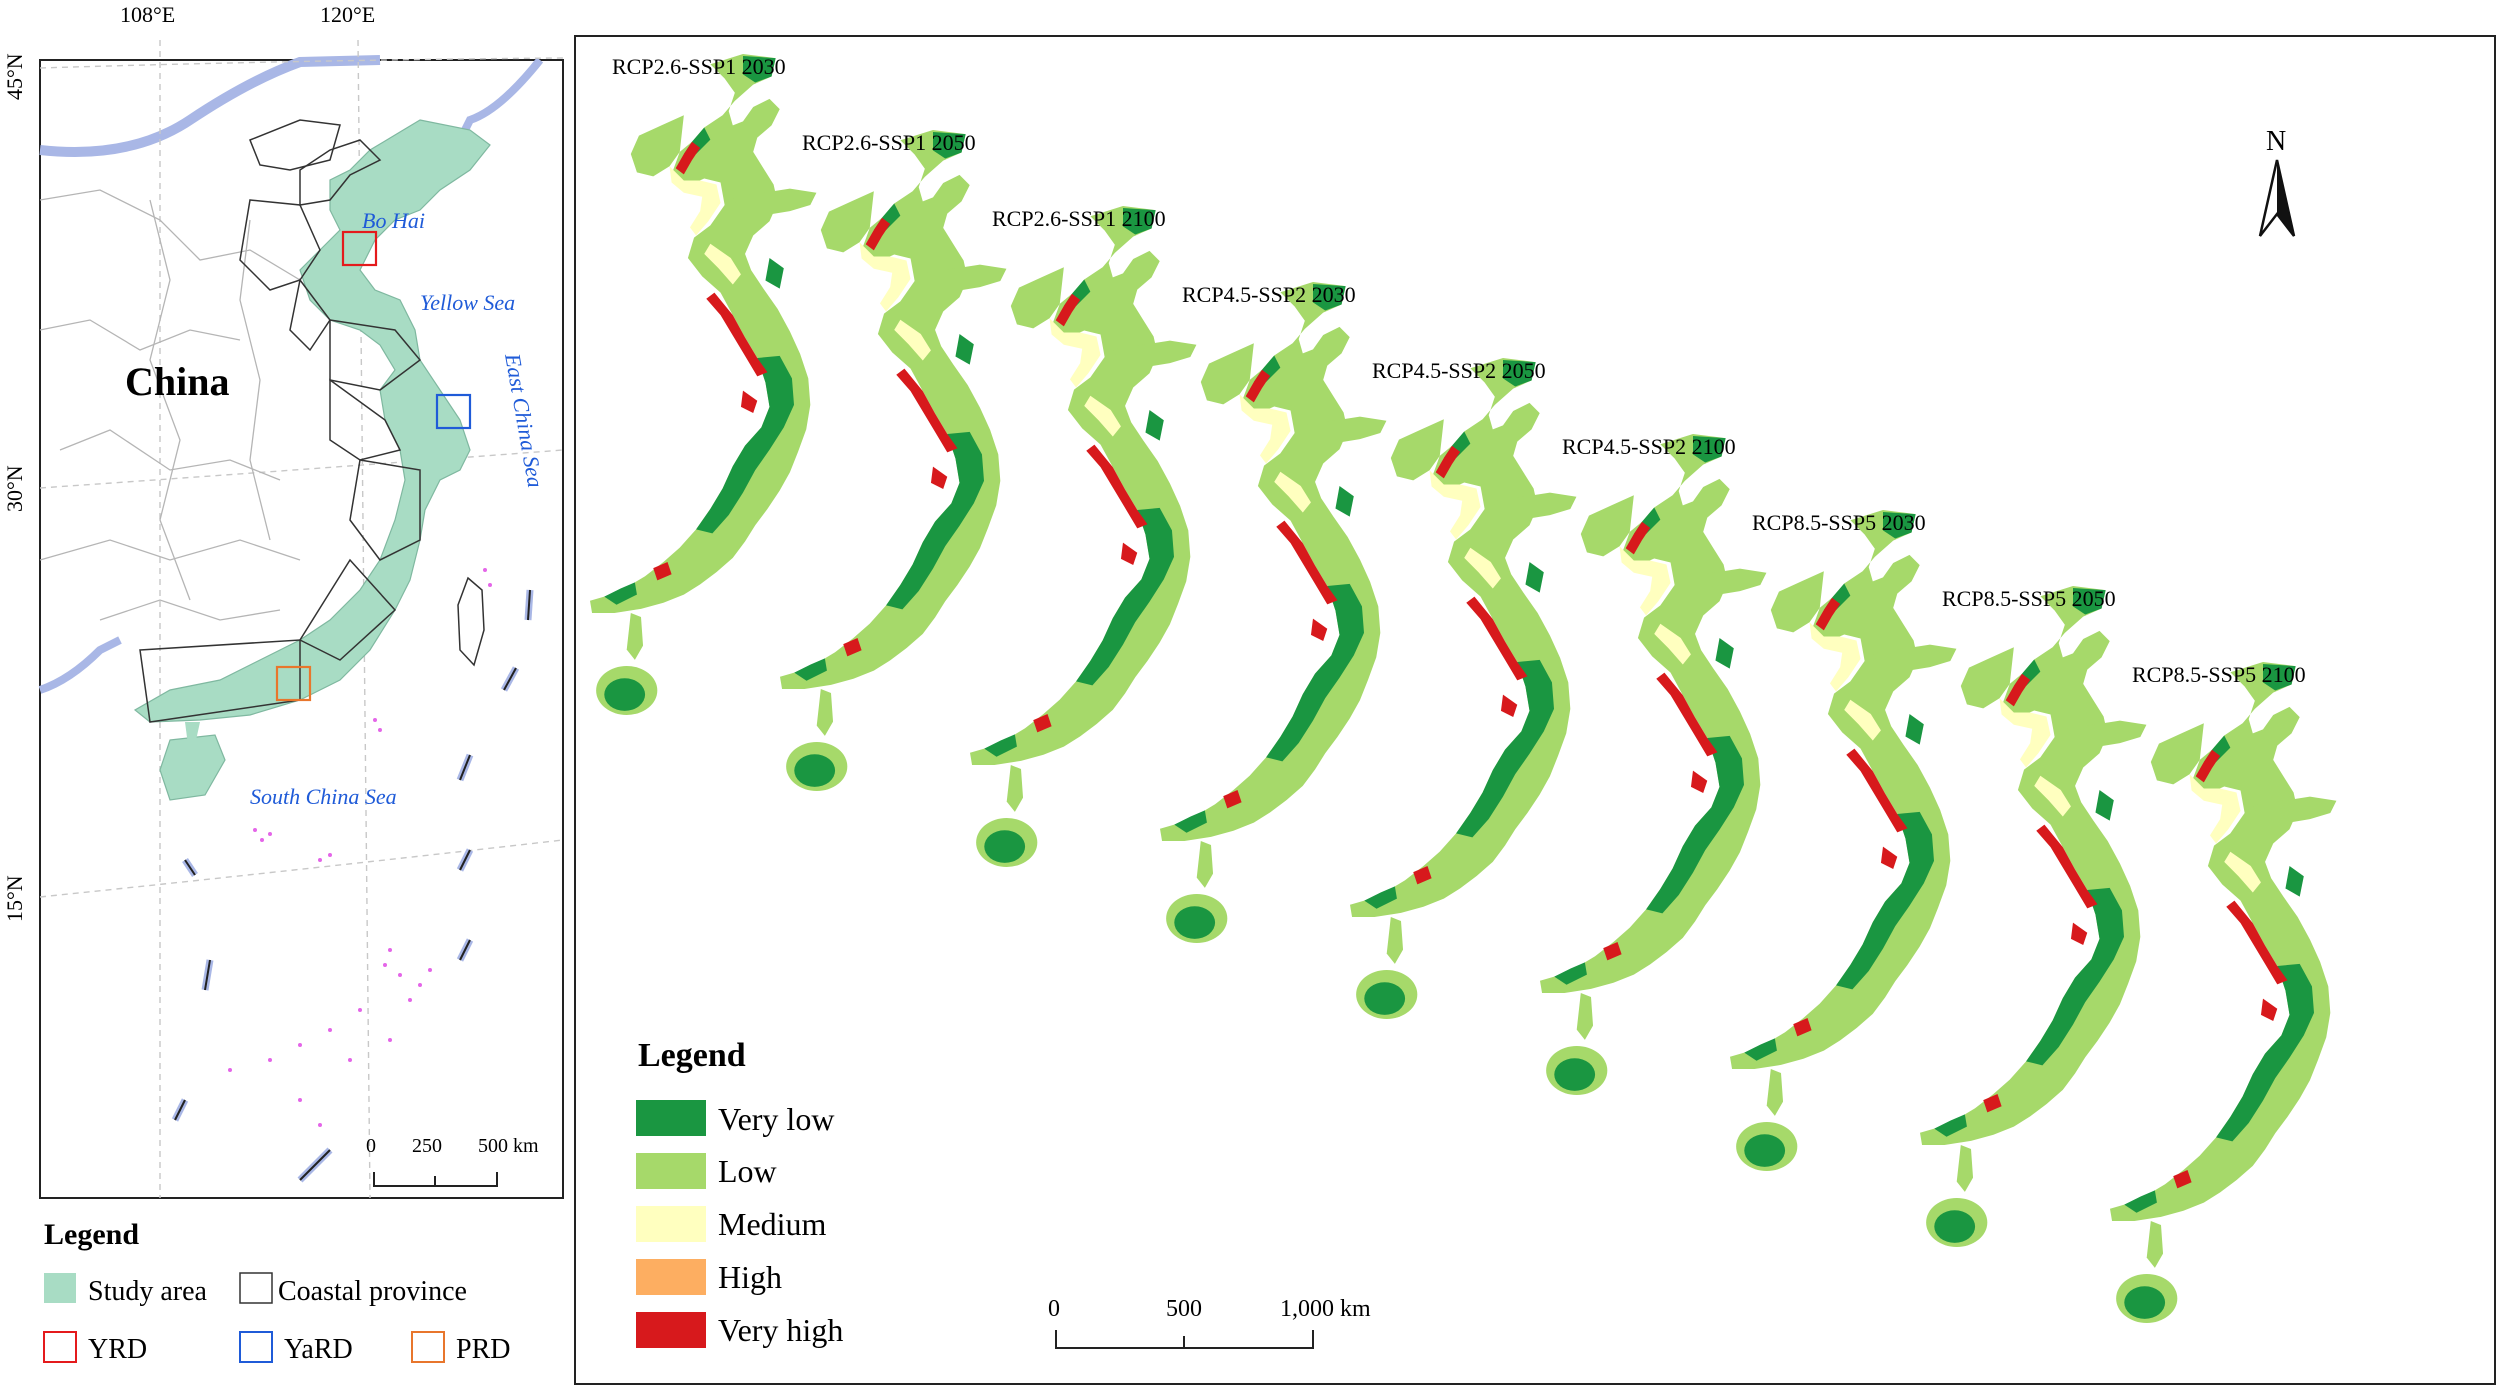  Describe the element at coordinates (2219, 674) in the screenshot. I see `scenario-map-title: RCP8.5-SSP5 2100` at that location.